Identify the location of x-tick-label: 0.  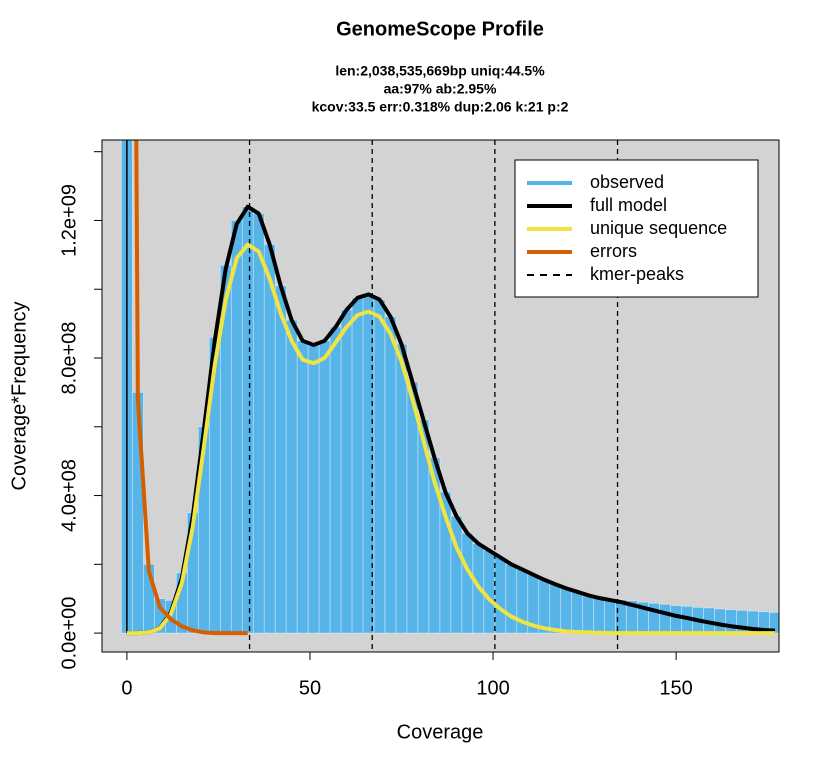
(126, 688).